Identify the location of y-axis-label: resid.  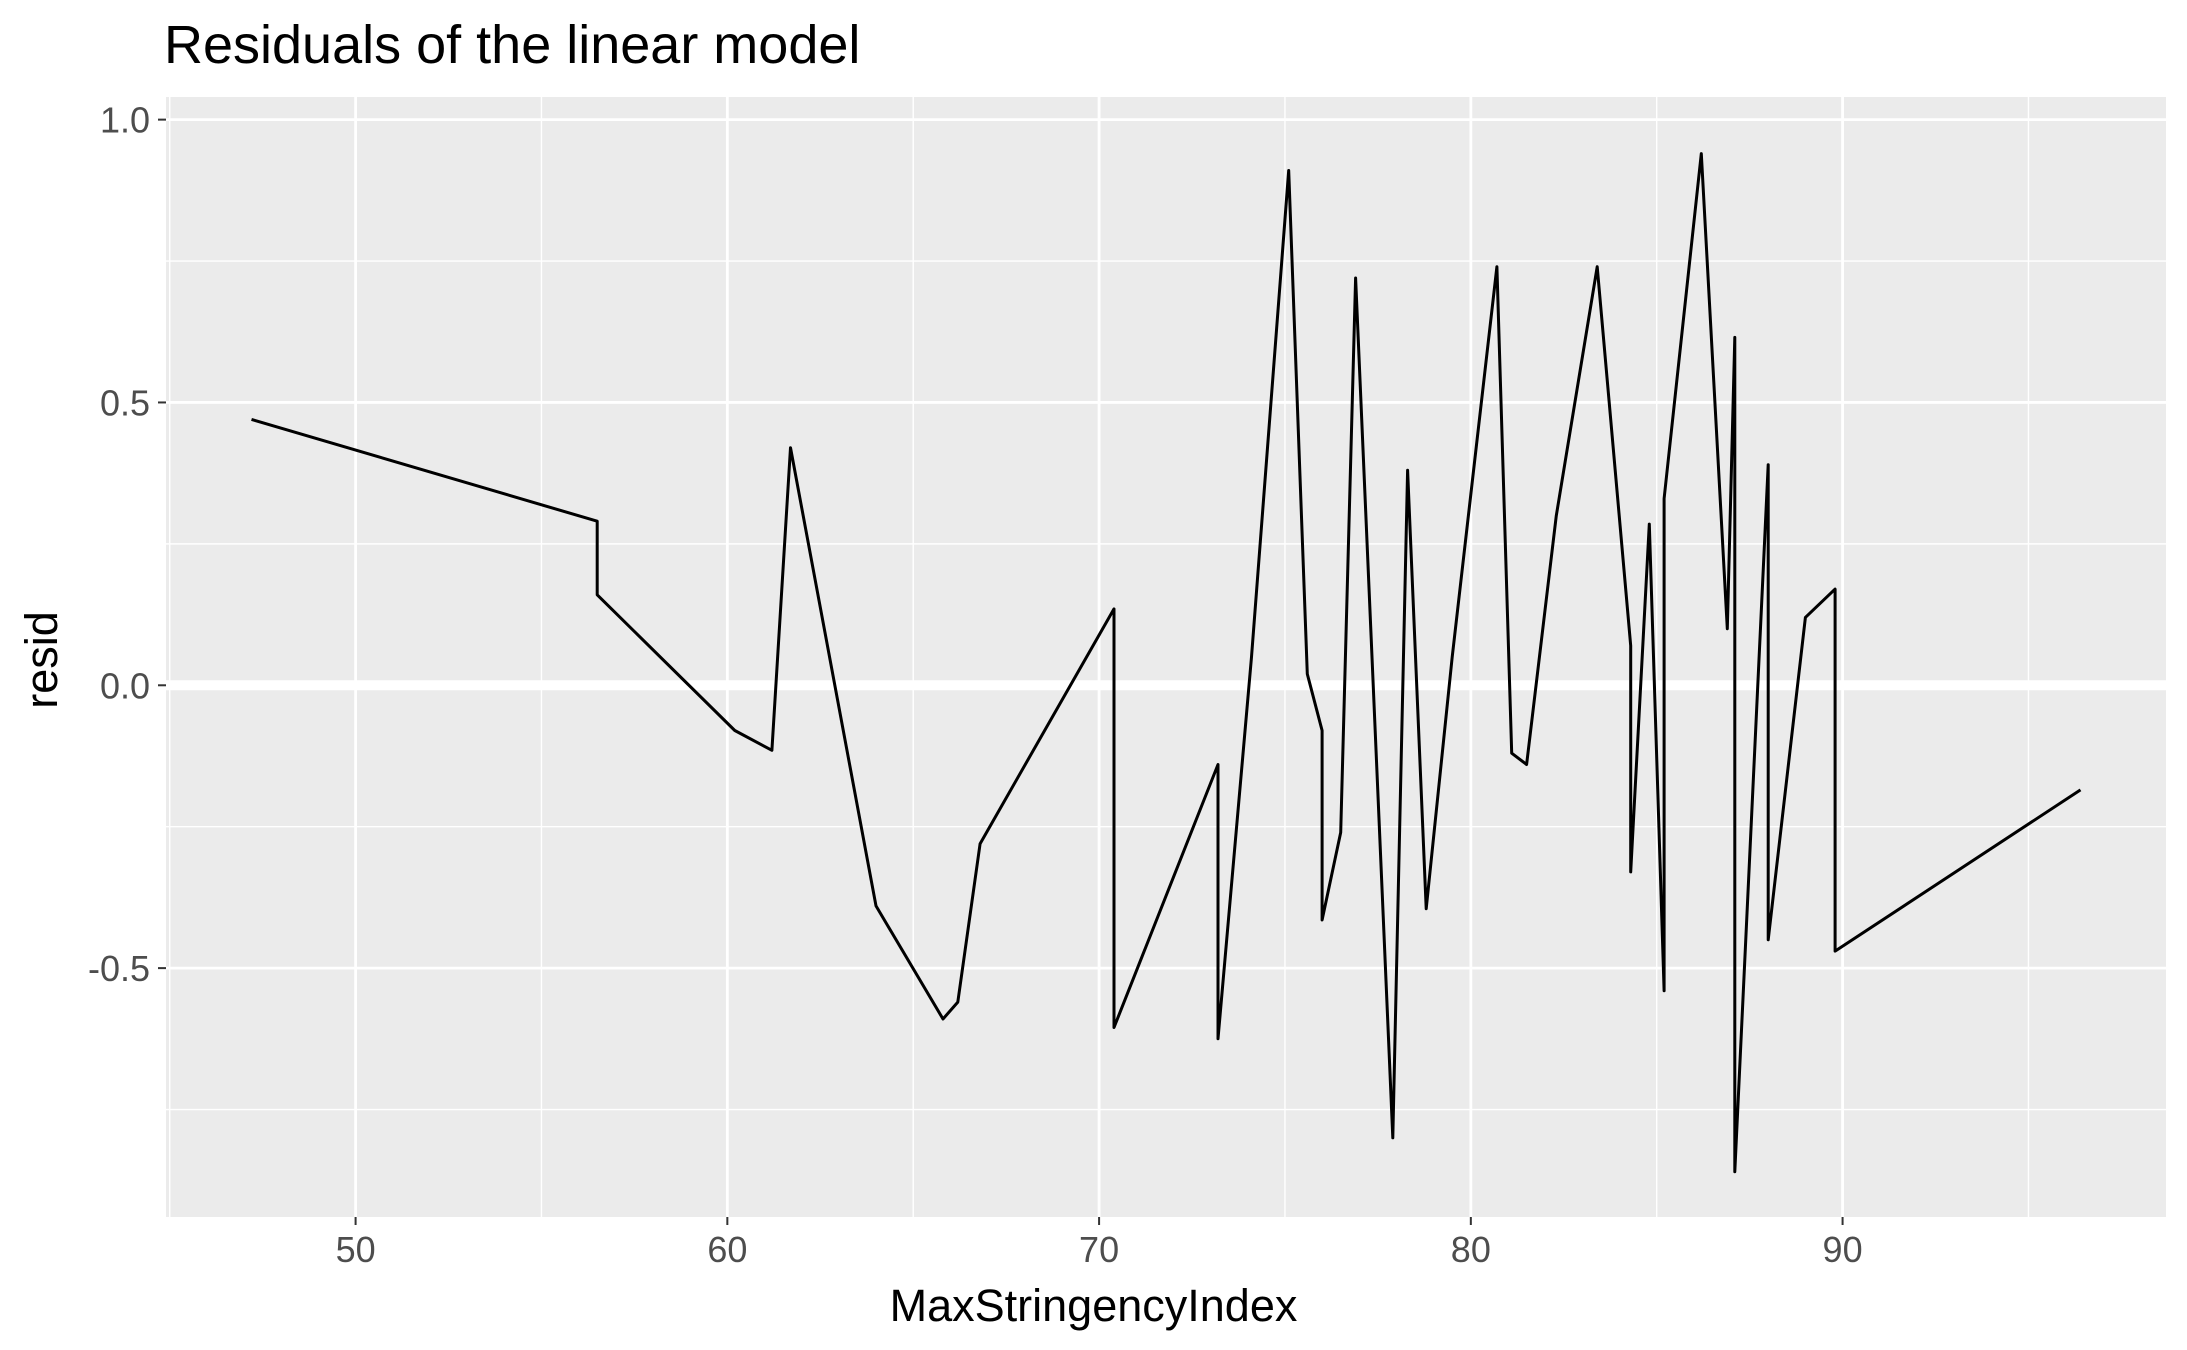
(41, 660).